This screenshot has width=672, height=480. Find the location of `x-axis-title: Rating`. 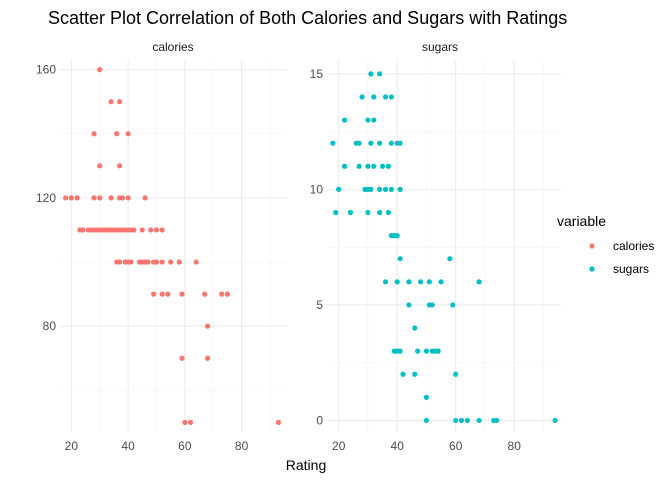

x-axis-title: Rating is located at coordinates (306, 465).